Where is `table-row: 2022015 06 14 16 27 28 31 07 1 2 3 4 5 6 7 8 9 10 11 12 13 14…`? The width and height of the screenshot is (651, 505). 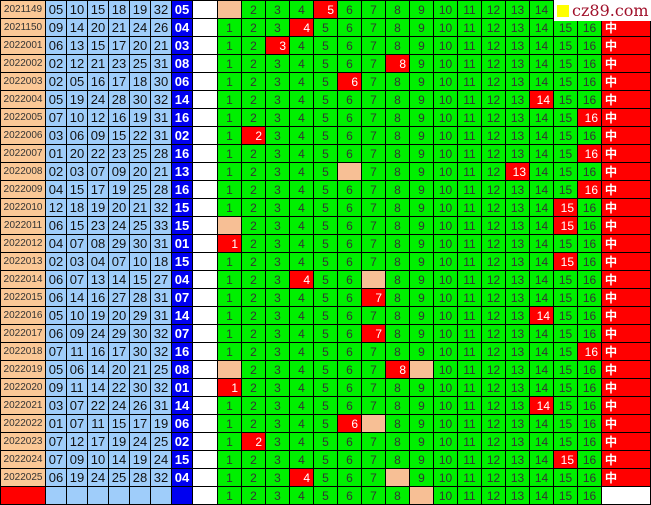
table-row: 2022015 06 14 16 27 28 31 07 1 2 3 4 5 6 7 8 9 10 11 12 13 14… is located at coordinates (325, 297).